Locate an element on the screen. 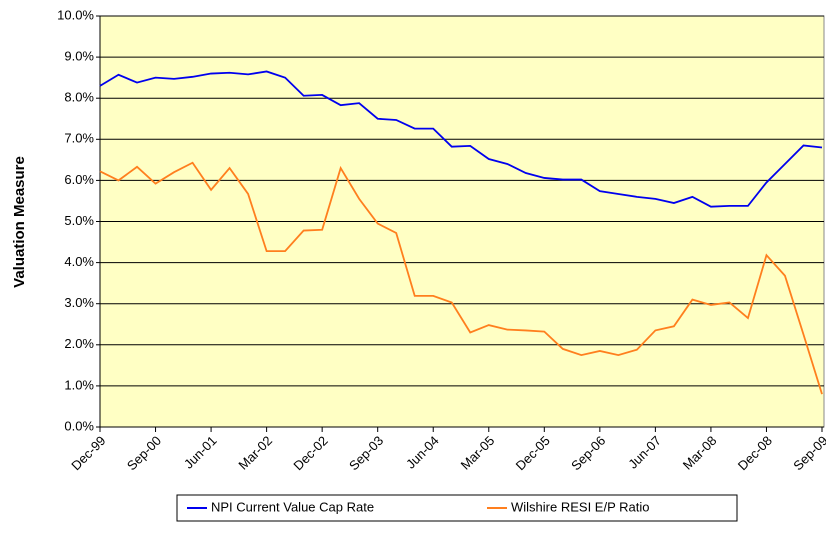  y-tick-label: 3.0% is located at coordinates (79, 302).